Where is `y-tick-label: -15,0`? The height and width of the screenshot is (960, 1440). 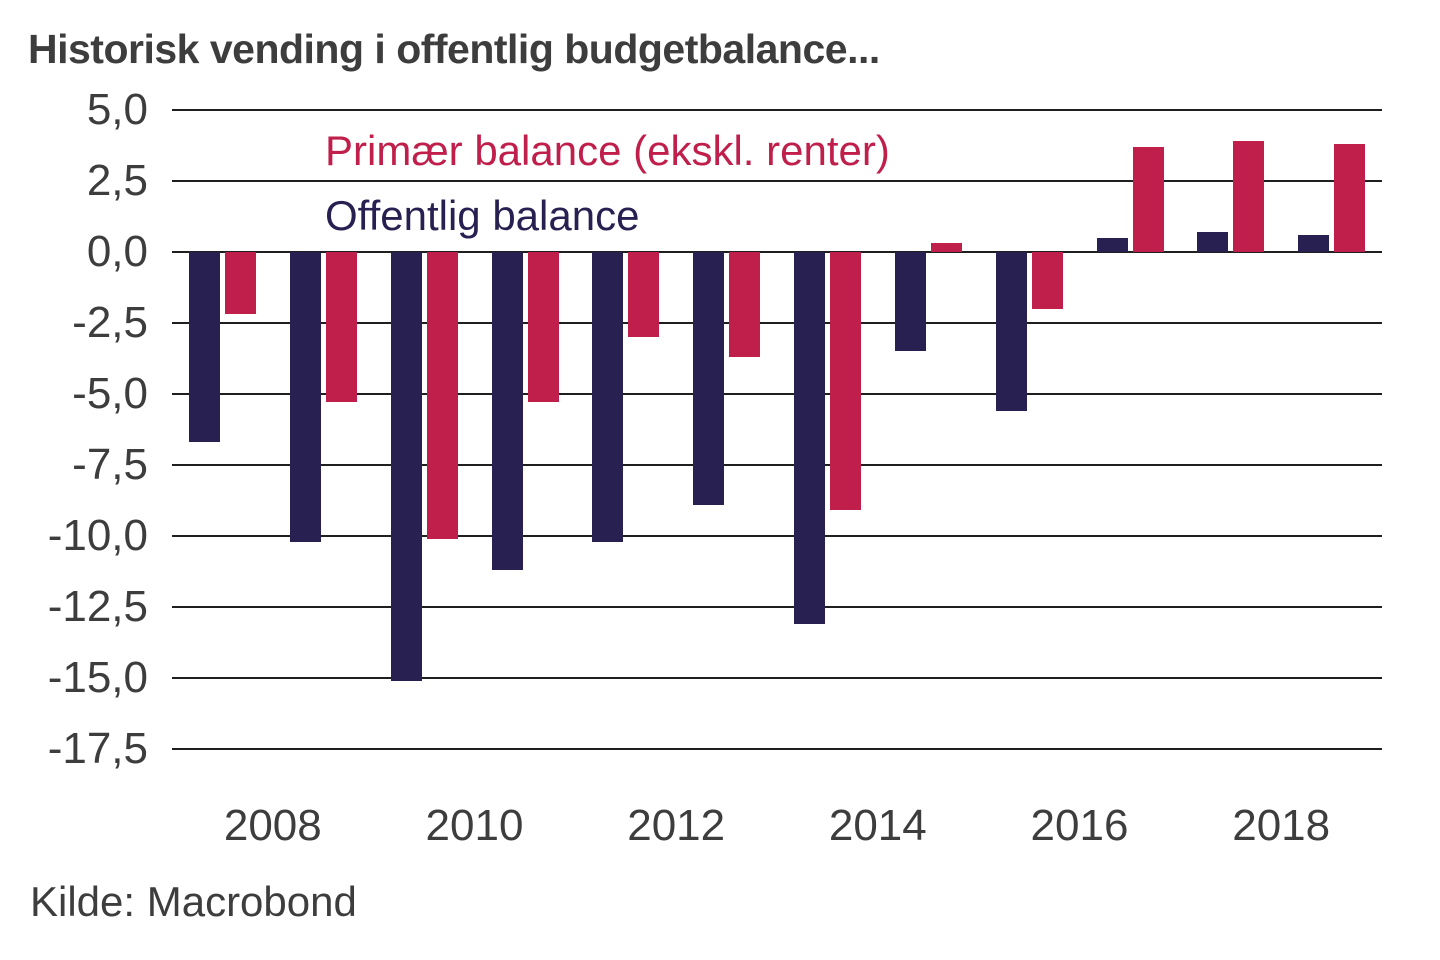 y-tick-label: -15,0 is located at coordinates (97, 678).